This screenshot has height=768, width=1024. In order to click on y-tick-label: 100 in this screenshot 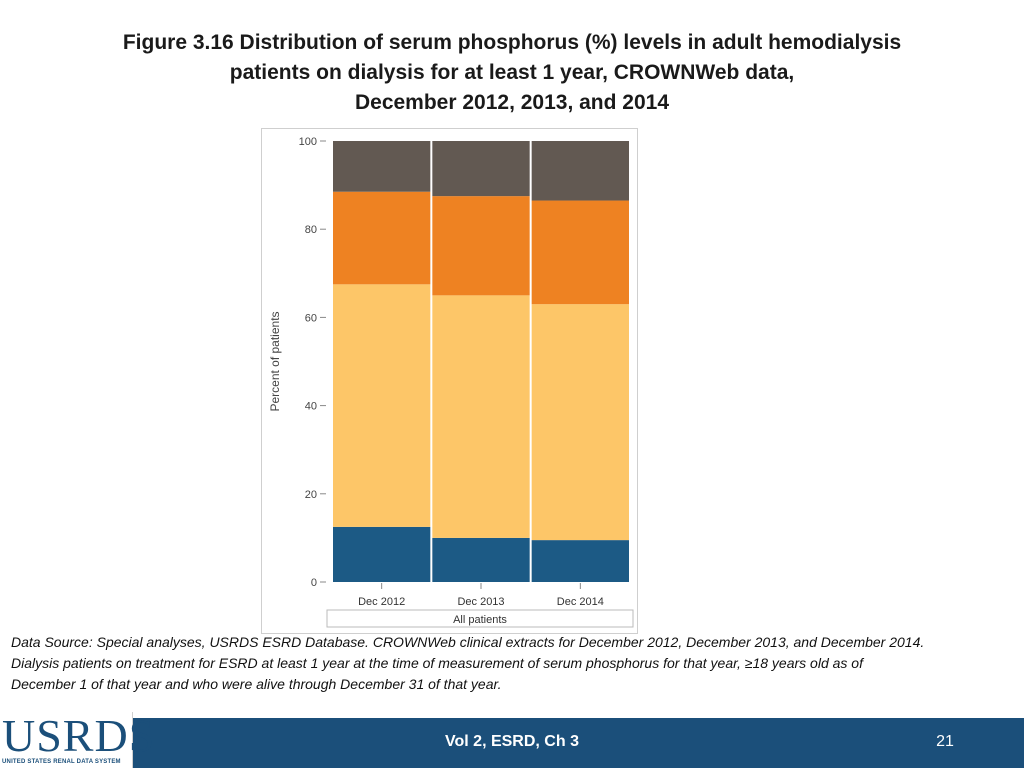, I will do `click(308, 142)`.